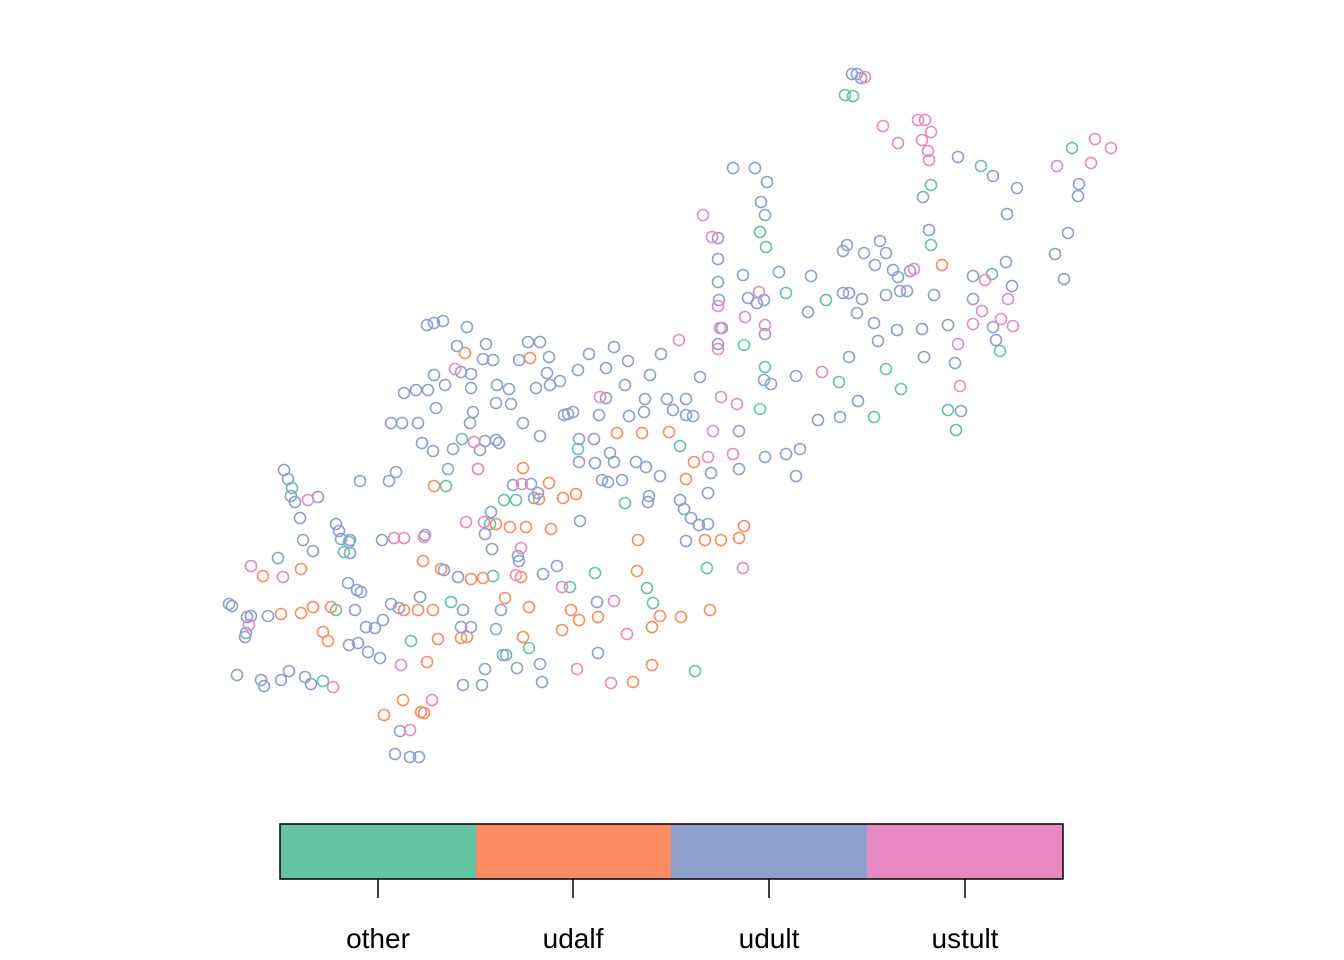 Image resolution: width=1344 pixels, height=960 pixels. Describe the element at coordinates (671, 888) in the screenshot. I see `color-legend: other udalf udult ustult` at that location.